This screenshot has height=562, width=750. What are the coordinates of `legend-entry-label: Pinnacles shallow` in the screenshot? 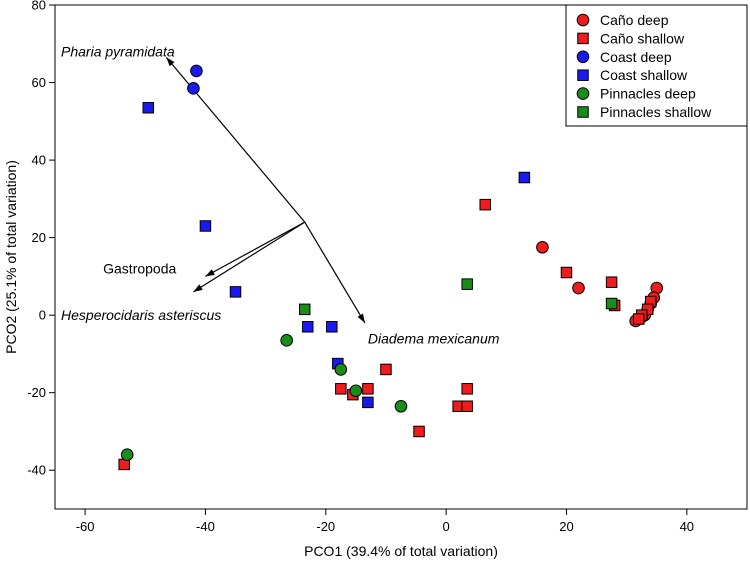 It's located at (656, 112).